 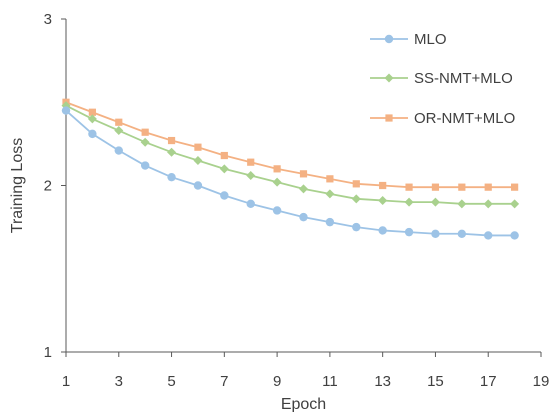 I want to click on y-axis-title: Training Loss, so click(x=17, y=185).